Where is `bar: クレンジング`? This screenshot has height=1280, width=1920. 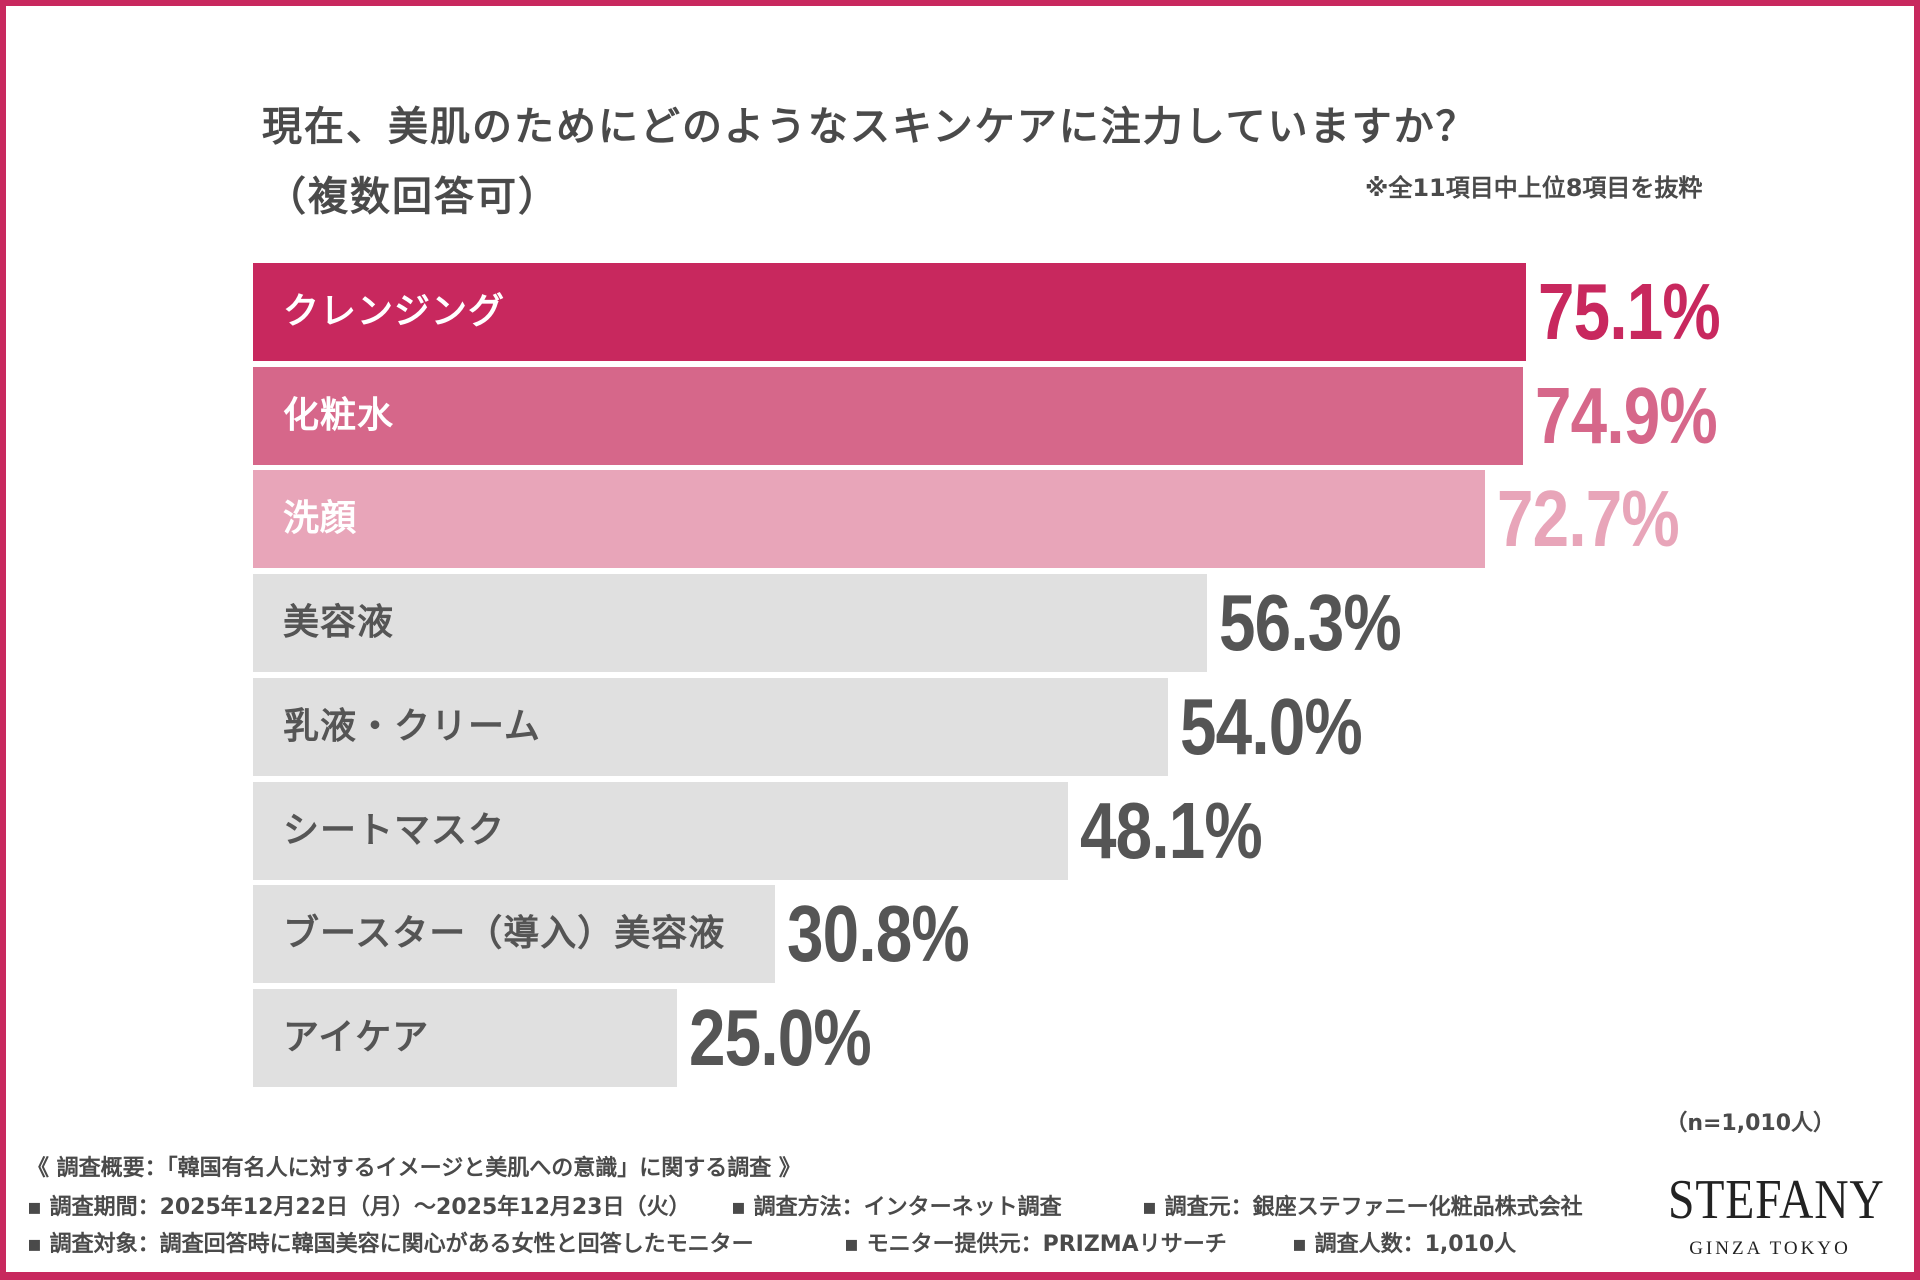
bar: クレンジング is located at coordinates (889, 312).